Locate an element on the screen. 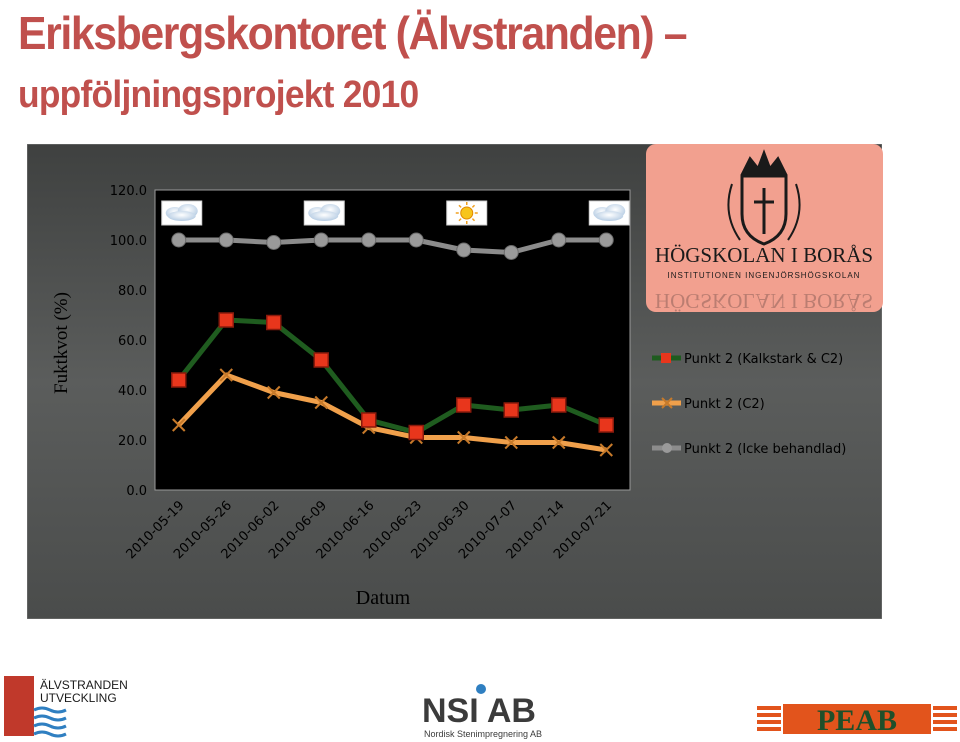 This screenshot has height=742, width=960. page-title: Eriksbergskontoret (Älvstranden) – is located at coordinates (353, 33).